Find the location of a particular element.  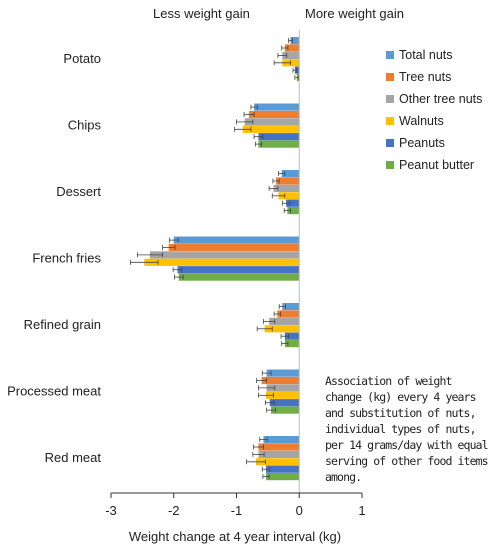

legend-label: Total nuts is located at coordinates (426, 55).